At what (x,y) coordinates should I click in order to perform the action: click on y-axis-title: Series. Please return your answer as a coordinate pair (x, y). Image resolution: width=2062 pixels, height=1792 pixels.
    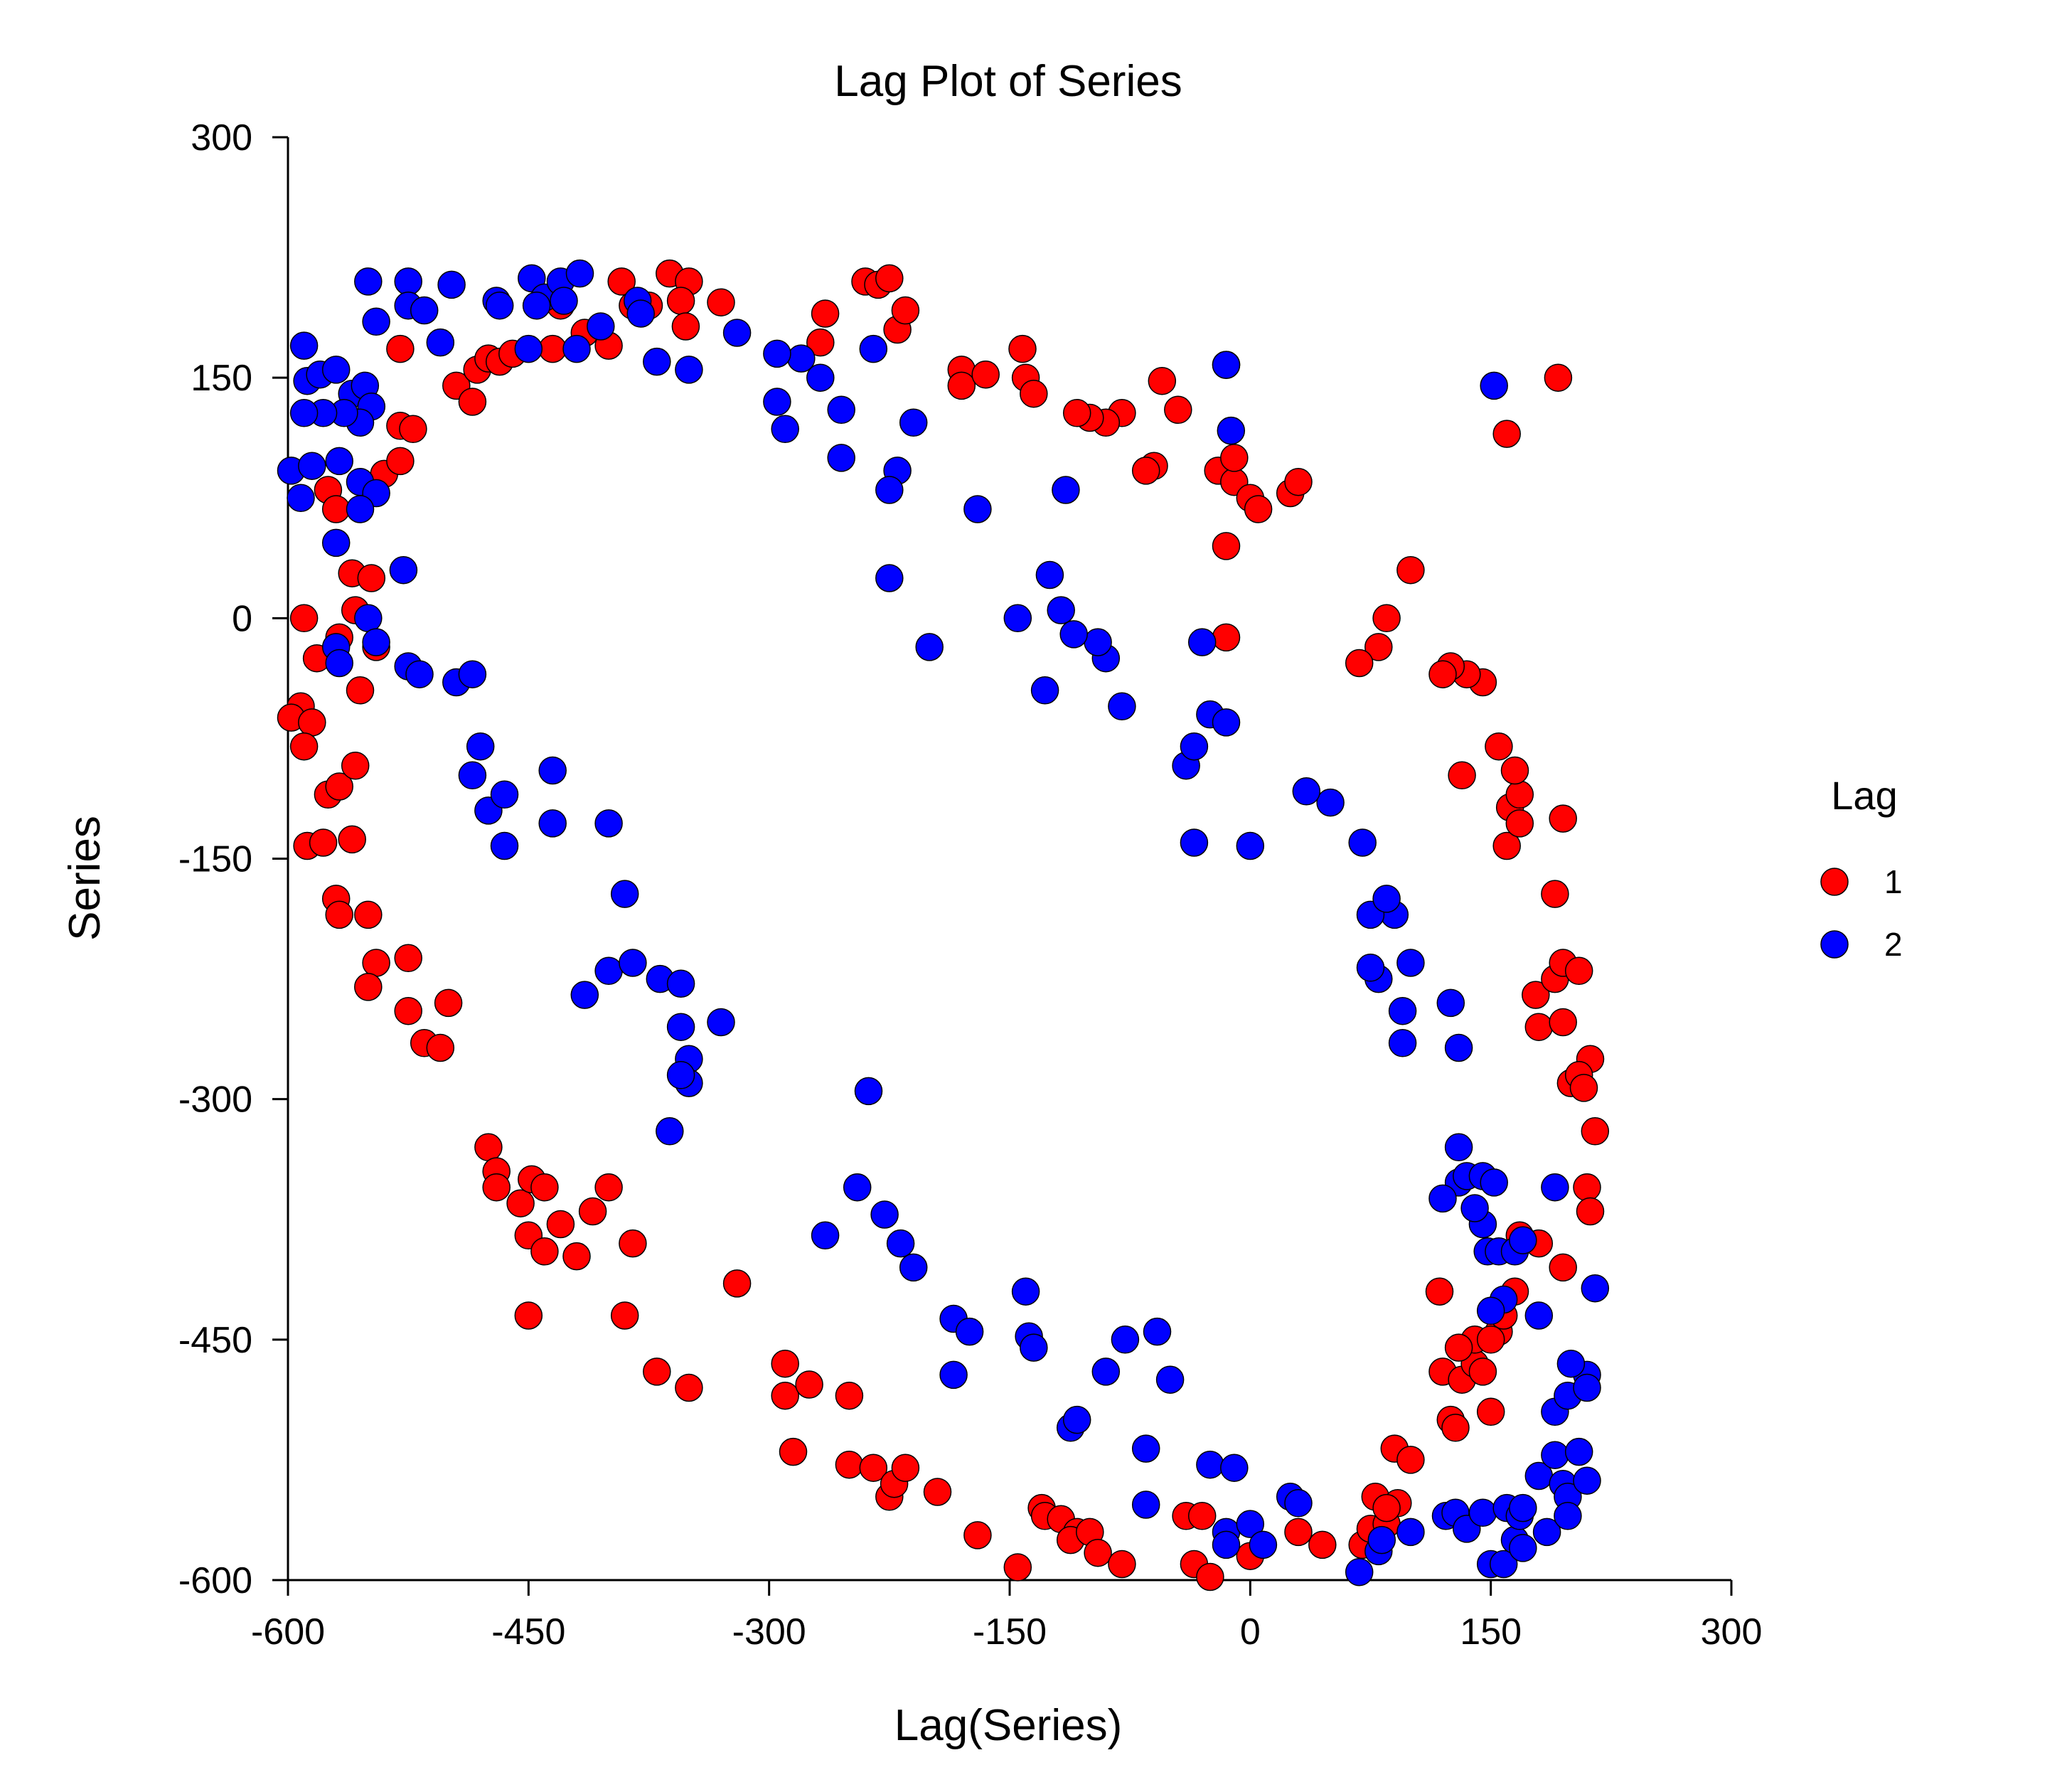
    Looking at the image, I should click on (84, 878).